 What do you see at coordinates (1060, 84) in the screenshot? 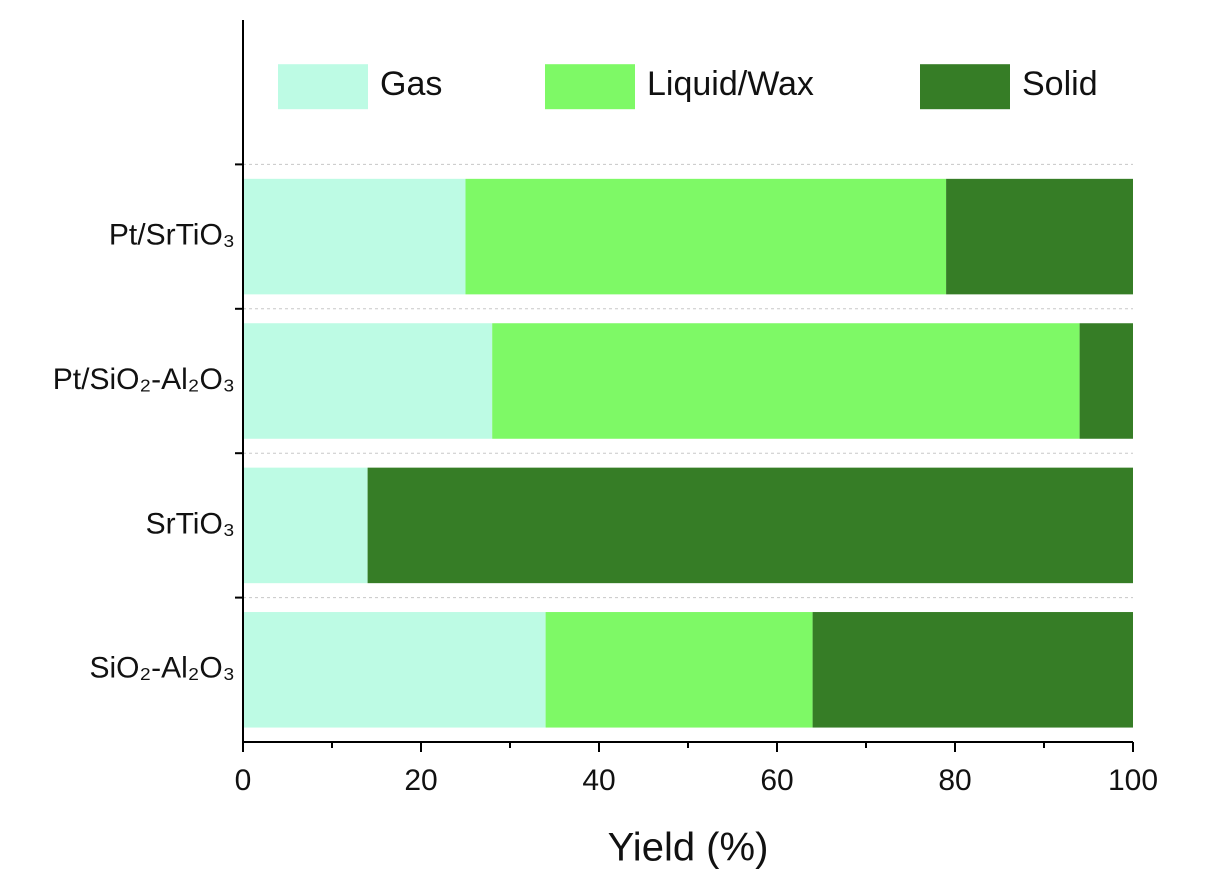
I see `legend-label: Solid` at bounding box center [1060, 84].